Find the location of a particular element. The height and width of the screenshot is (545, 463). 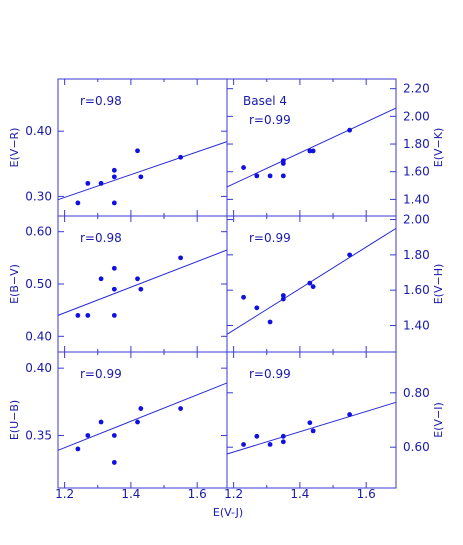

panel-vi: 0.60 0.80E(V−I) r=0.99 is located at coordinates (335, 420).